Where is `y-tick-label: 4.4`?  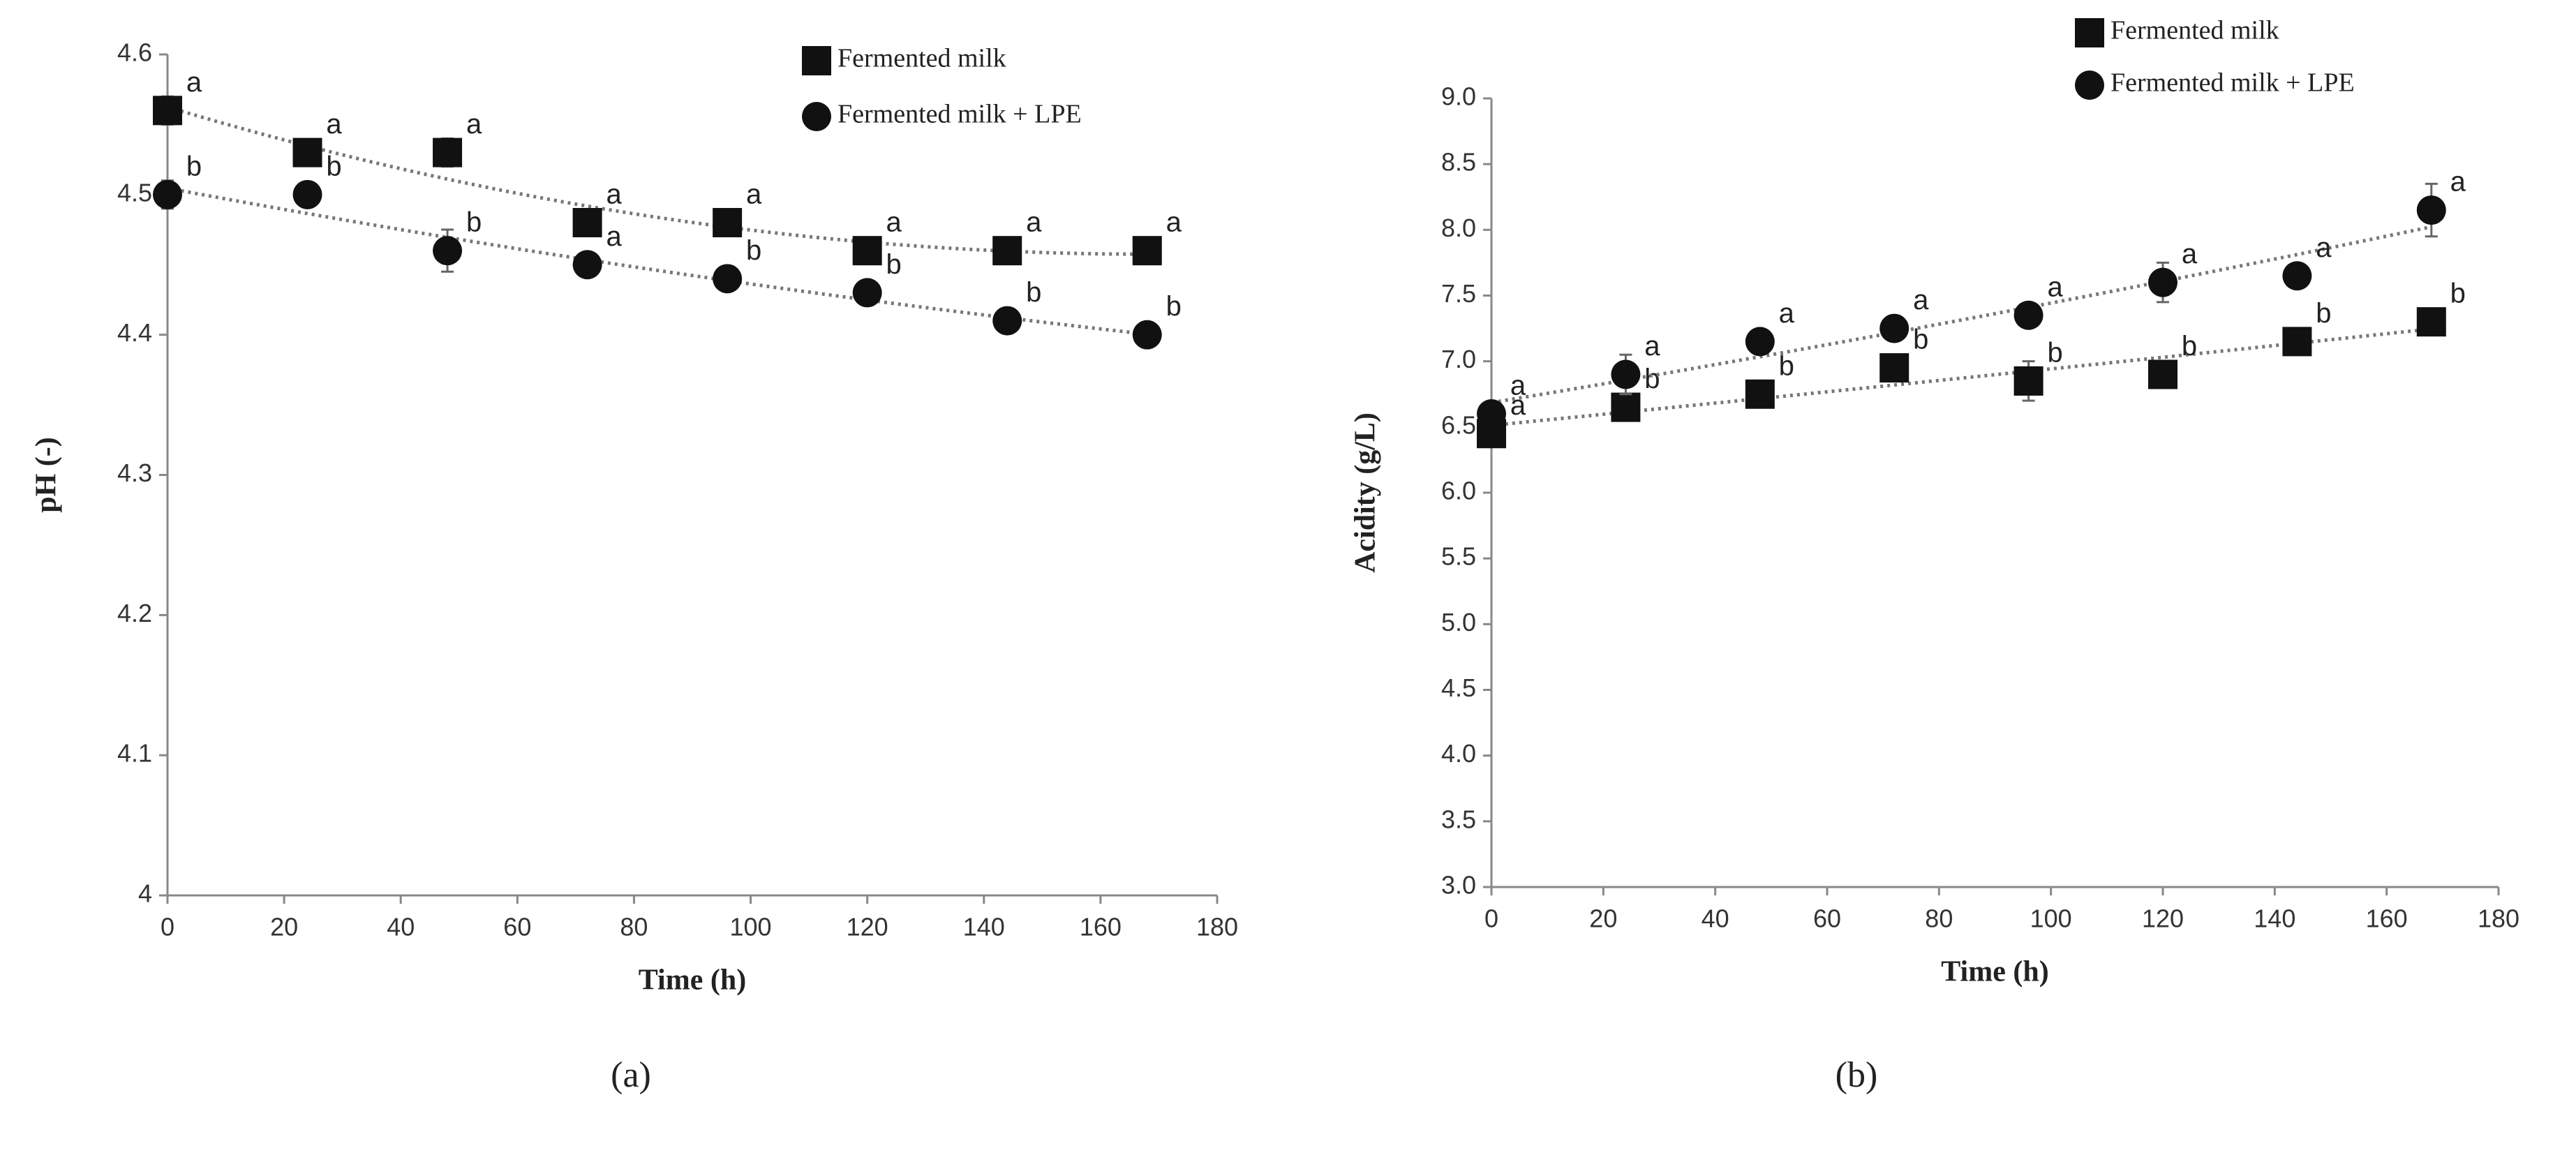
y-tick-label: 4.4 is located at coordinates (134, 332).